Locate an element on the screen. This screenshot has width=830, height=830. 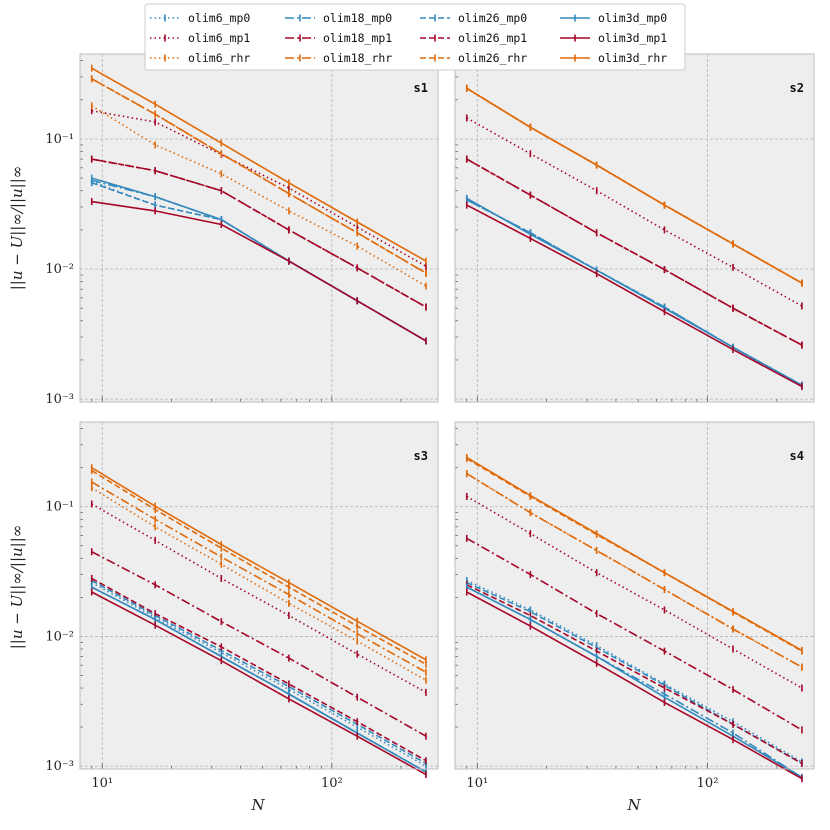
legend-entry-olim18_rhr: olim18_rhr is located at coordinates (338, 58).